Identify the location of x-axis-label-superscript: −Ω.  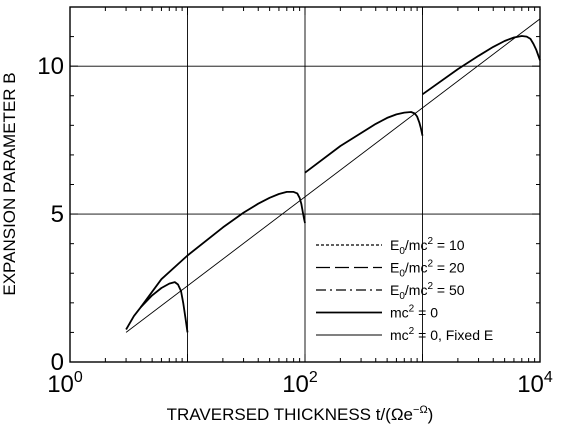
(420, 410).